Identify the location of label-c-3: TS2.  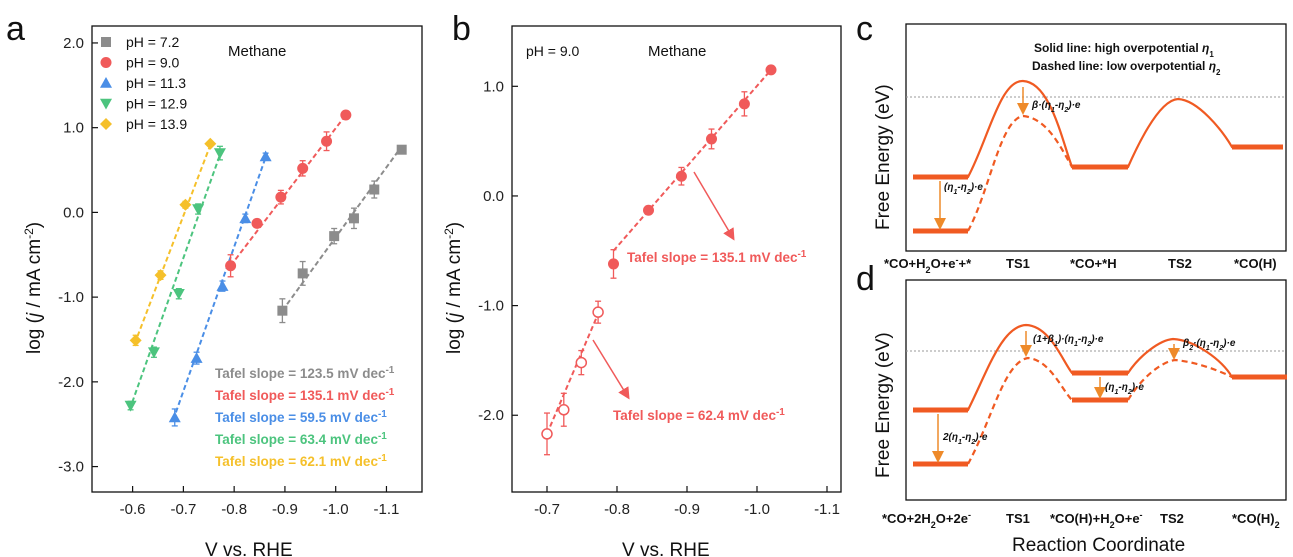
(1180, 263).